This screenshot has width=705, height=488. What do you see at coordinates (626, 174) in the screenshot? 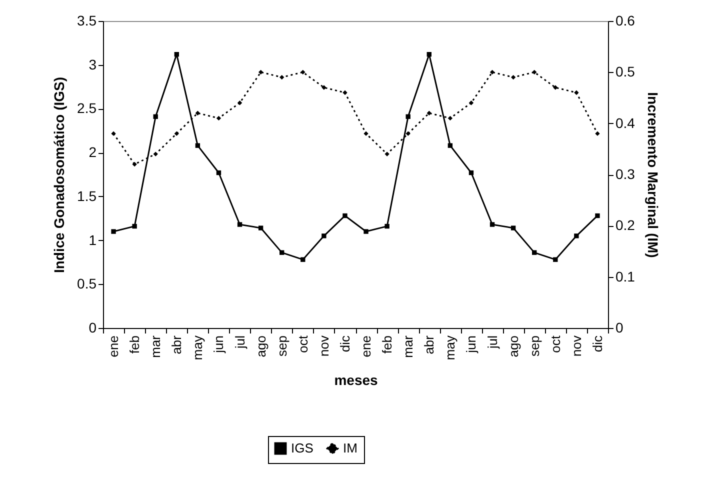
I see `y2-tick-label: 0.3` at bounding box center [626, 174].